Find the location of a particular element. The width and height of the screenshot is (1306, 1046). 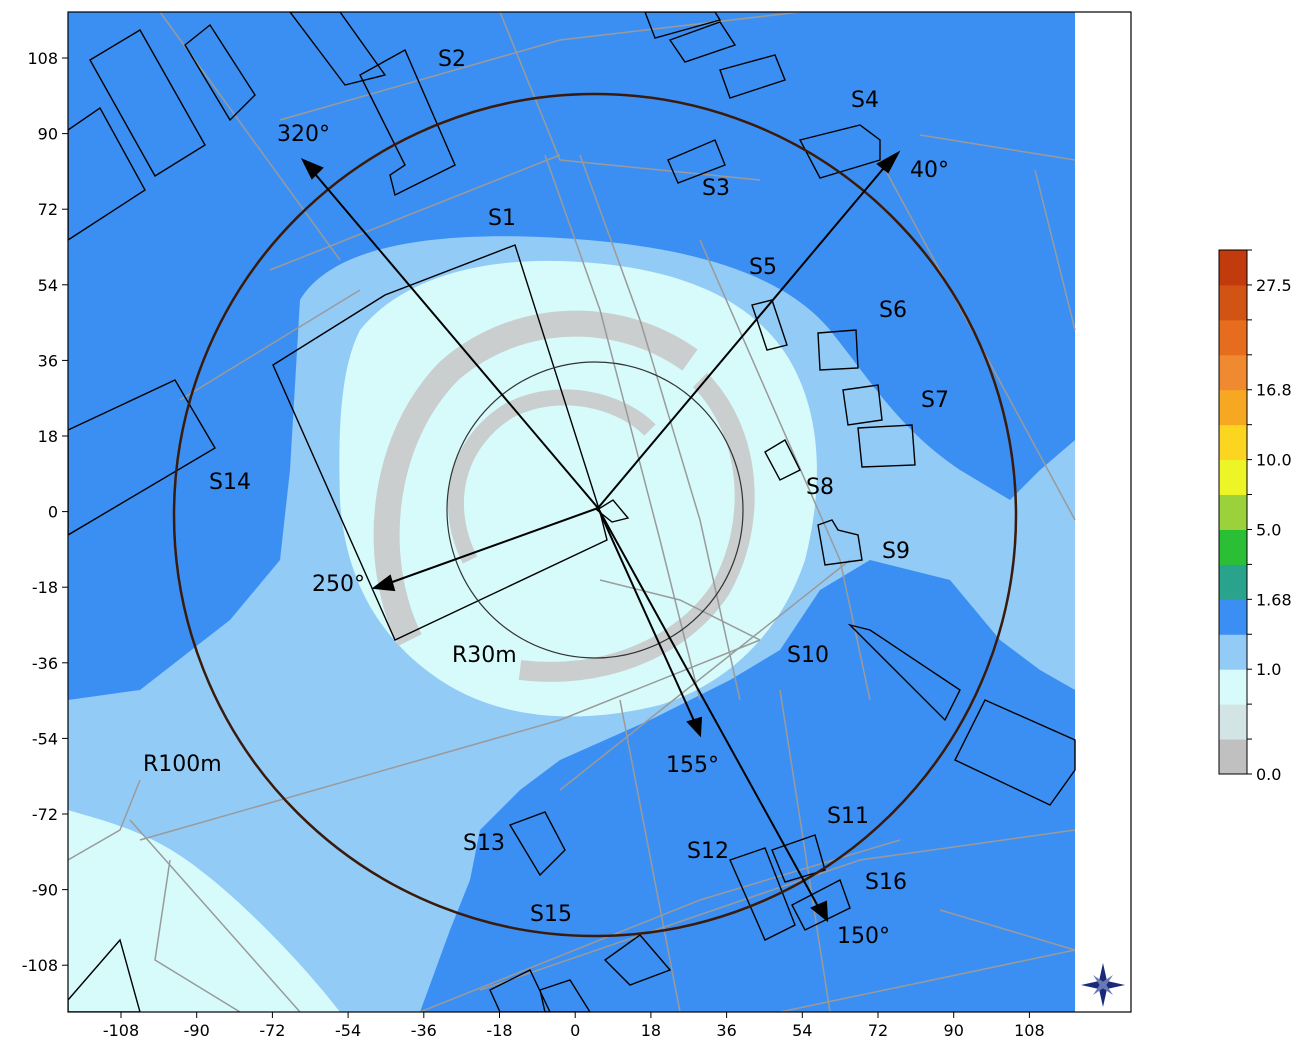

y-tick-label: -108 is located at coordinates (40, 965).